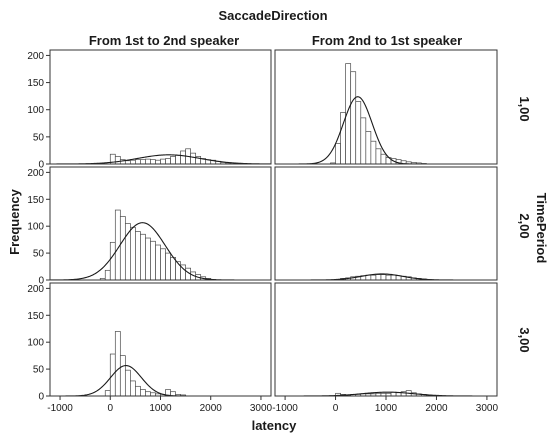 Image resolution: width=550 pixels, height=444 pixels. I want to click on x-axis-label: latency, so click(275, 425).